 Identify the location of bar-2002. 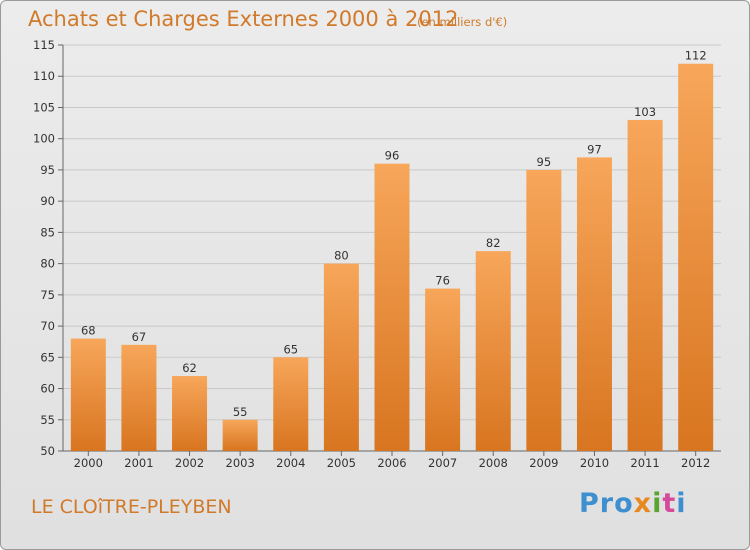
(190, 413).